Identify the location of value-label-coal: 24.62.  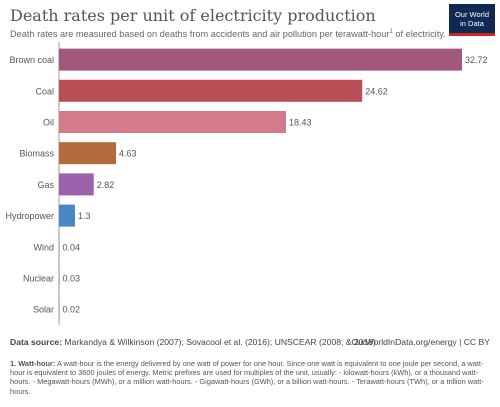
(376, 91).